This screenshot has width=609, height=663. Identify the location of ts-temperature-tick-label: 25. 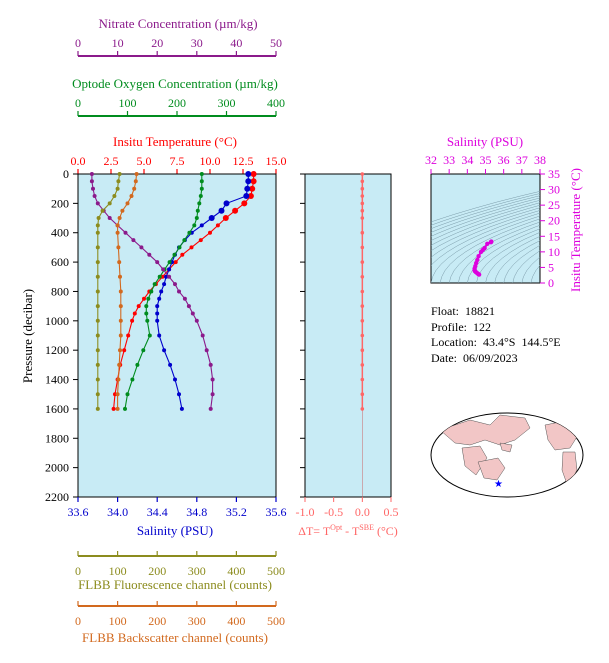
(554, 205).